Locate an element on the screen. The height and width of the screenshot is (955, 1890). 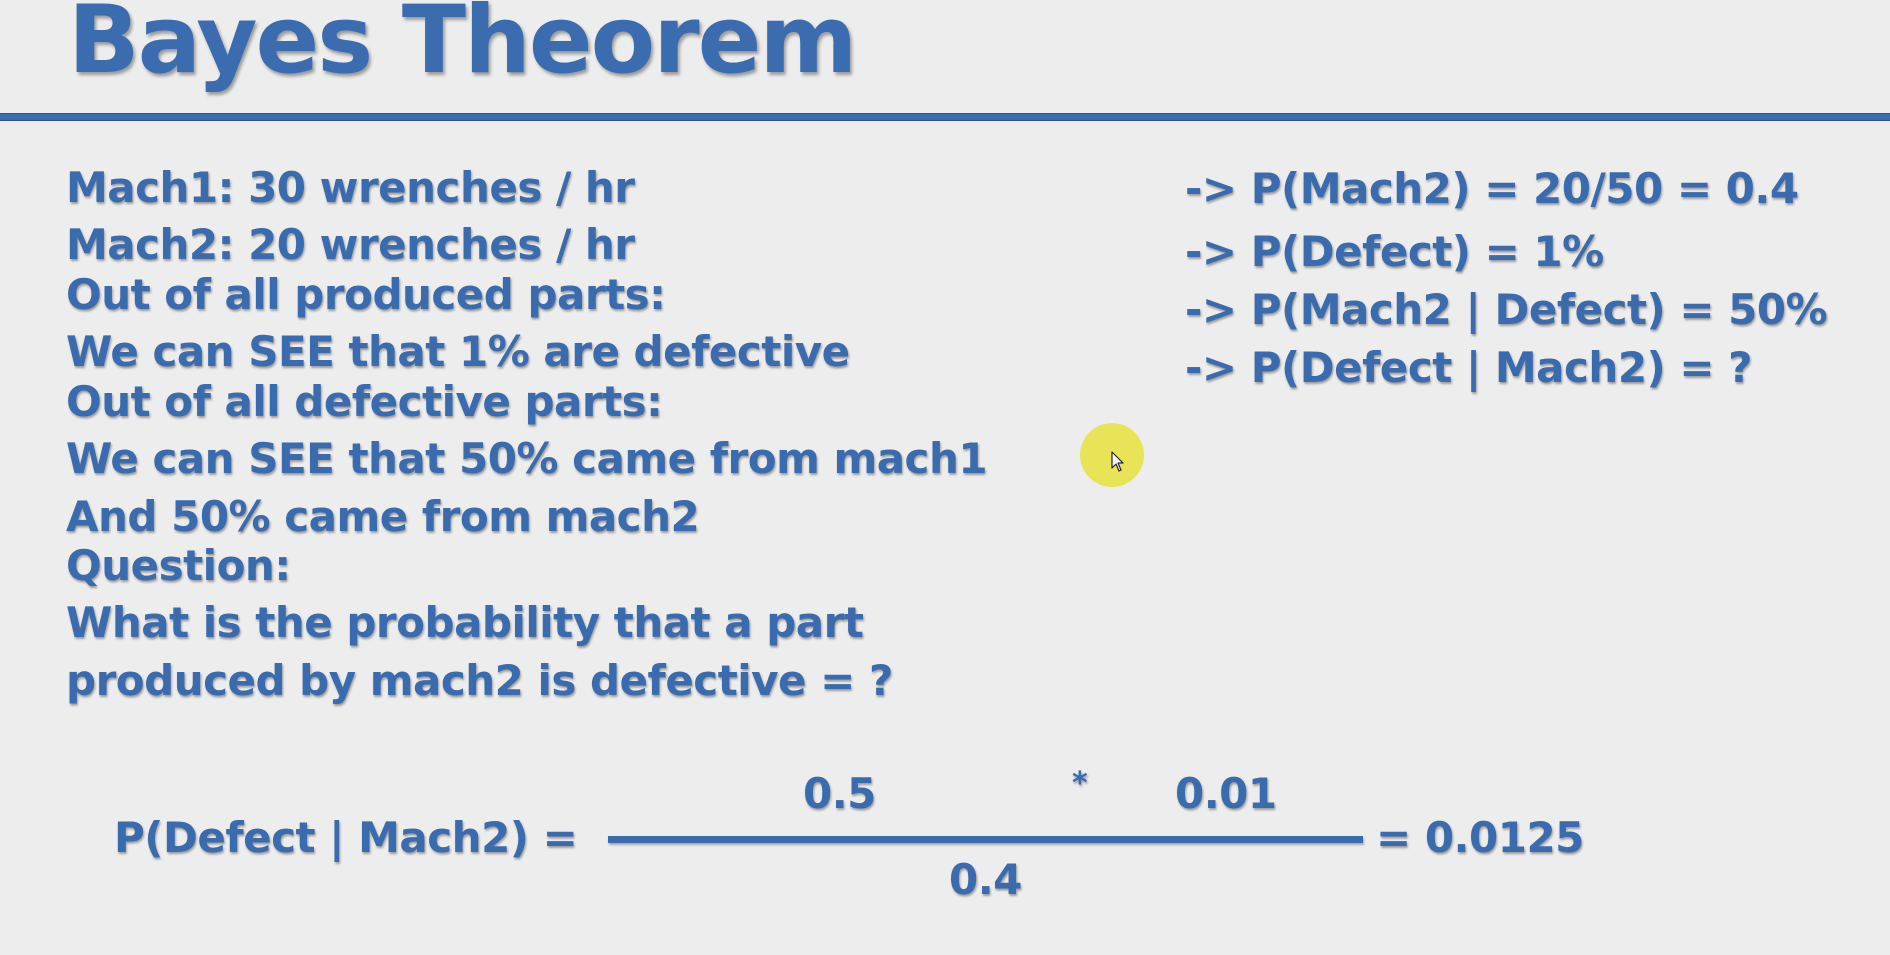
left-line-7: And 50% came from mach2 is located at coordinates (383, 516).